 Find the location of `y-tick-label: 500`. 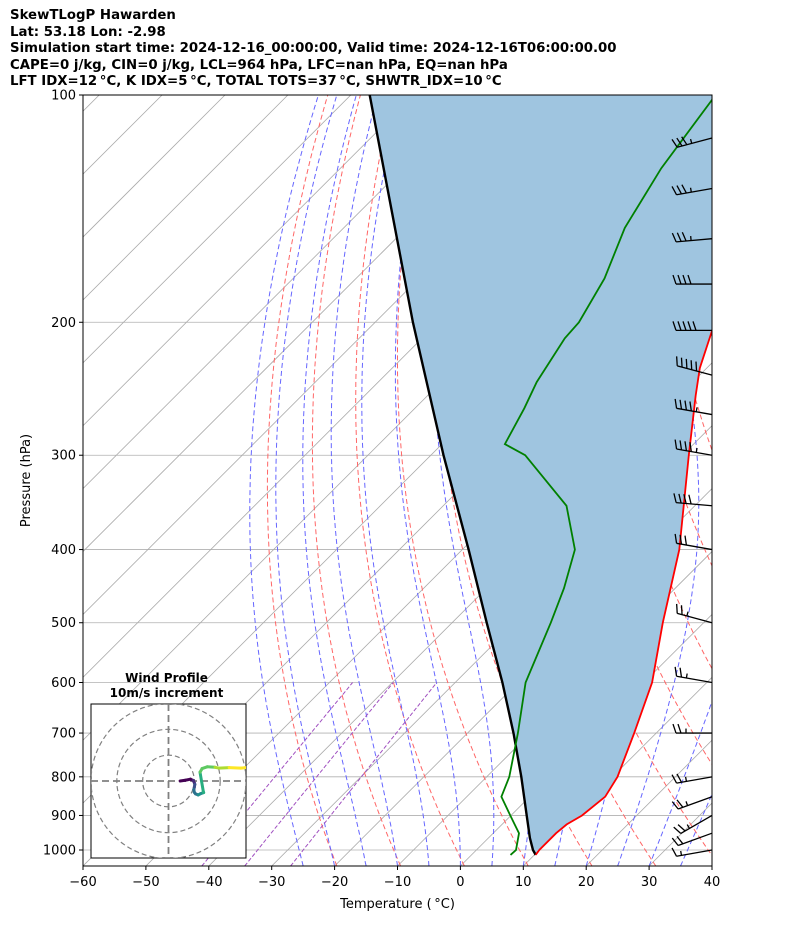

y-tick-label: 500 is located at coordinates (63, 623).